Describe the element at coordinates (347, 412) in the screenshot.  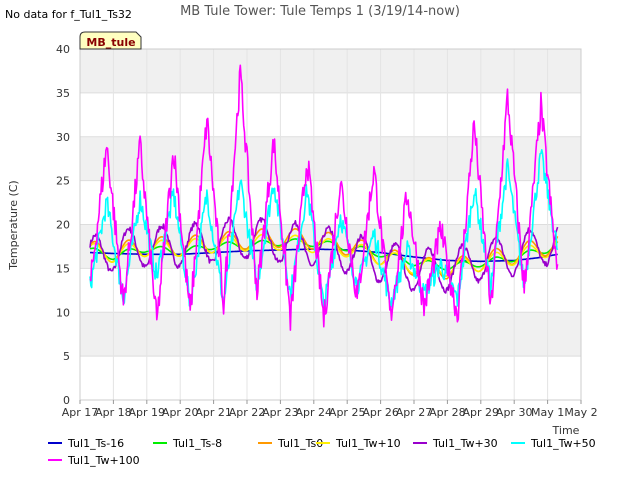
I see `x-tick-label: Apr 25` at that location.